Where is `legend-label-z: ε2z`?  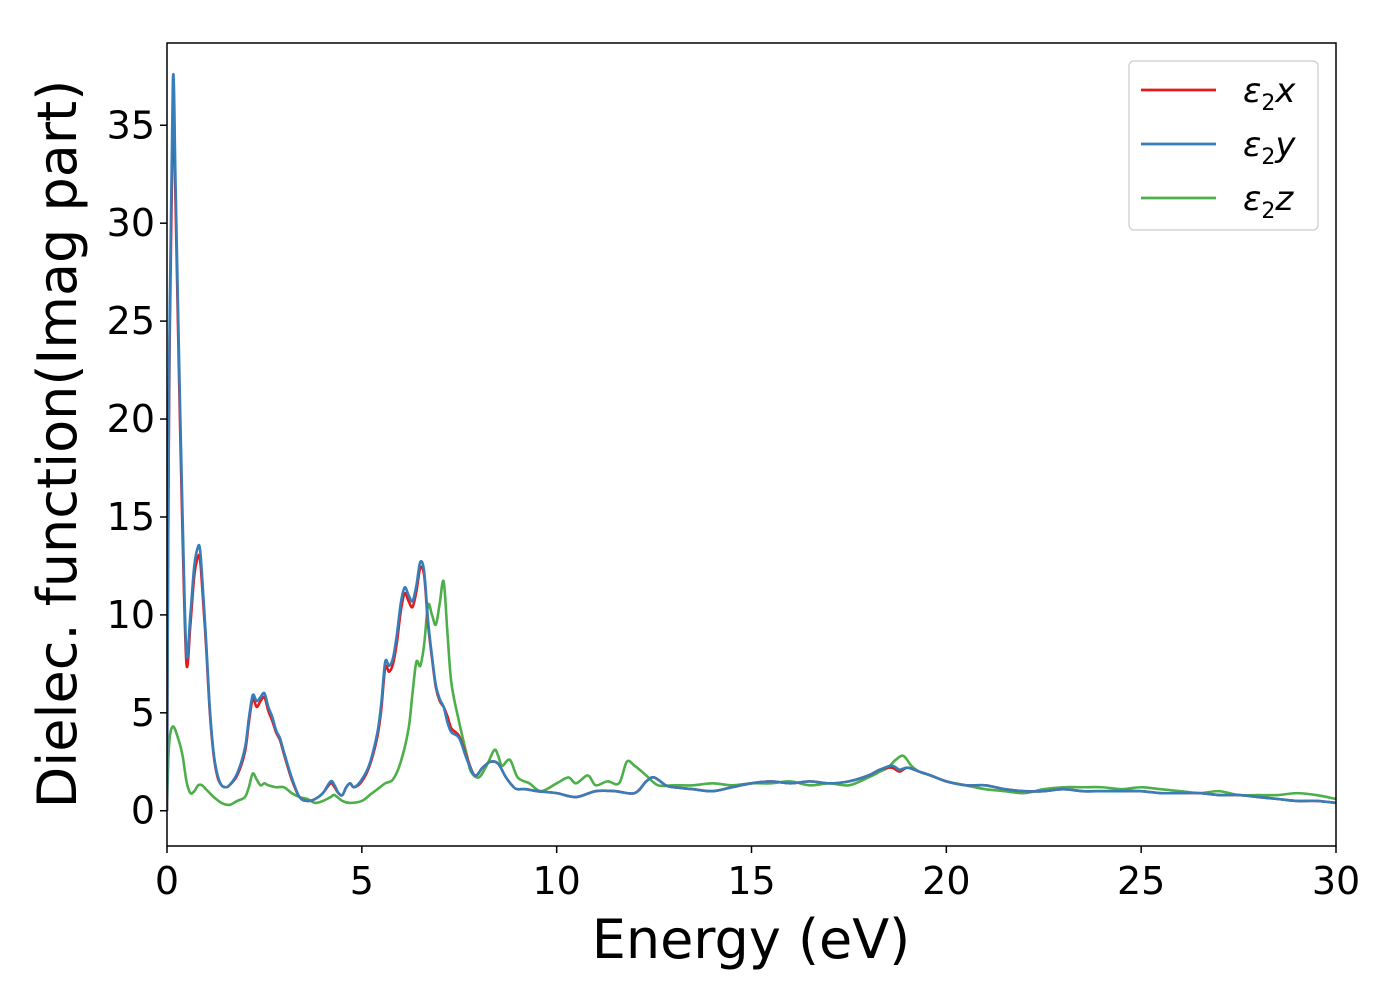 legend-label-z: ε2z is located at coordinates (1268, 201).